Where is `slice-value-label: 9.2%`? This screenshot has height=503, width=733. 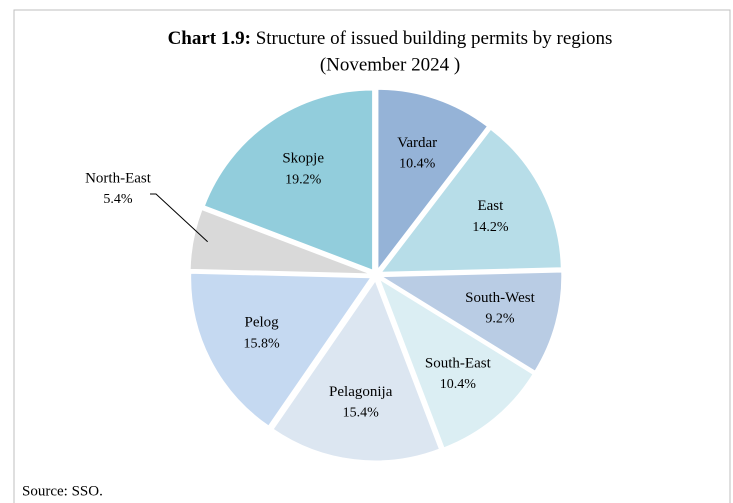 slice-value-label: 9.2% is located at coordinates (500, 319).